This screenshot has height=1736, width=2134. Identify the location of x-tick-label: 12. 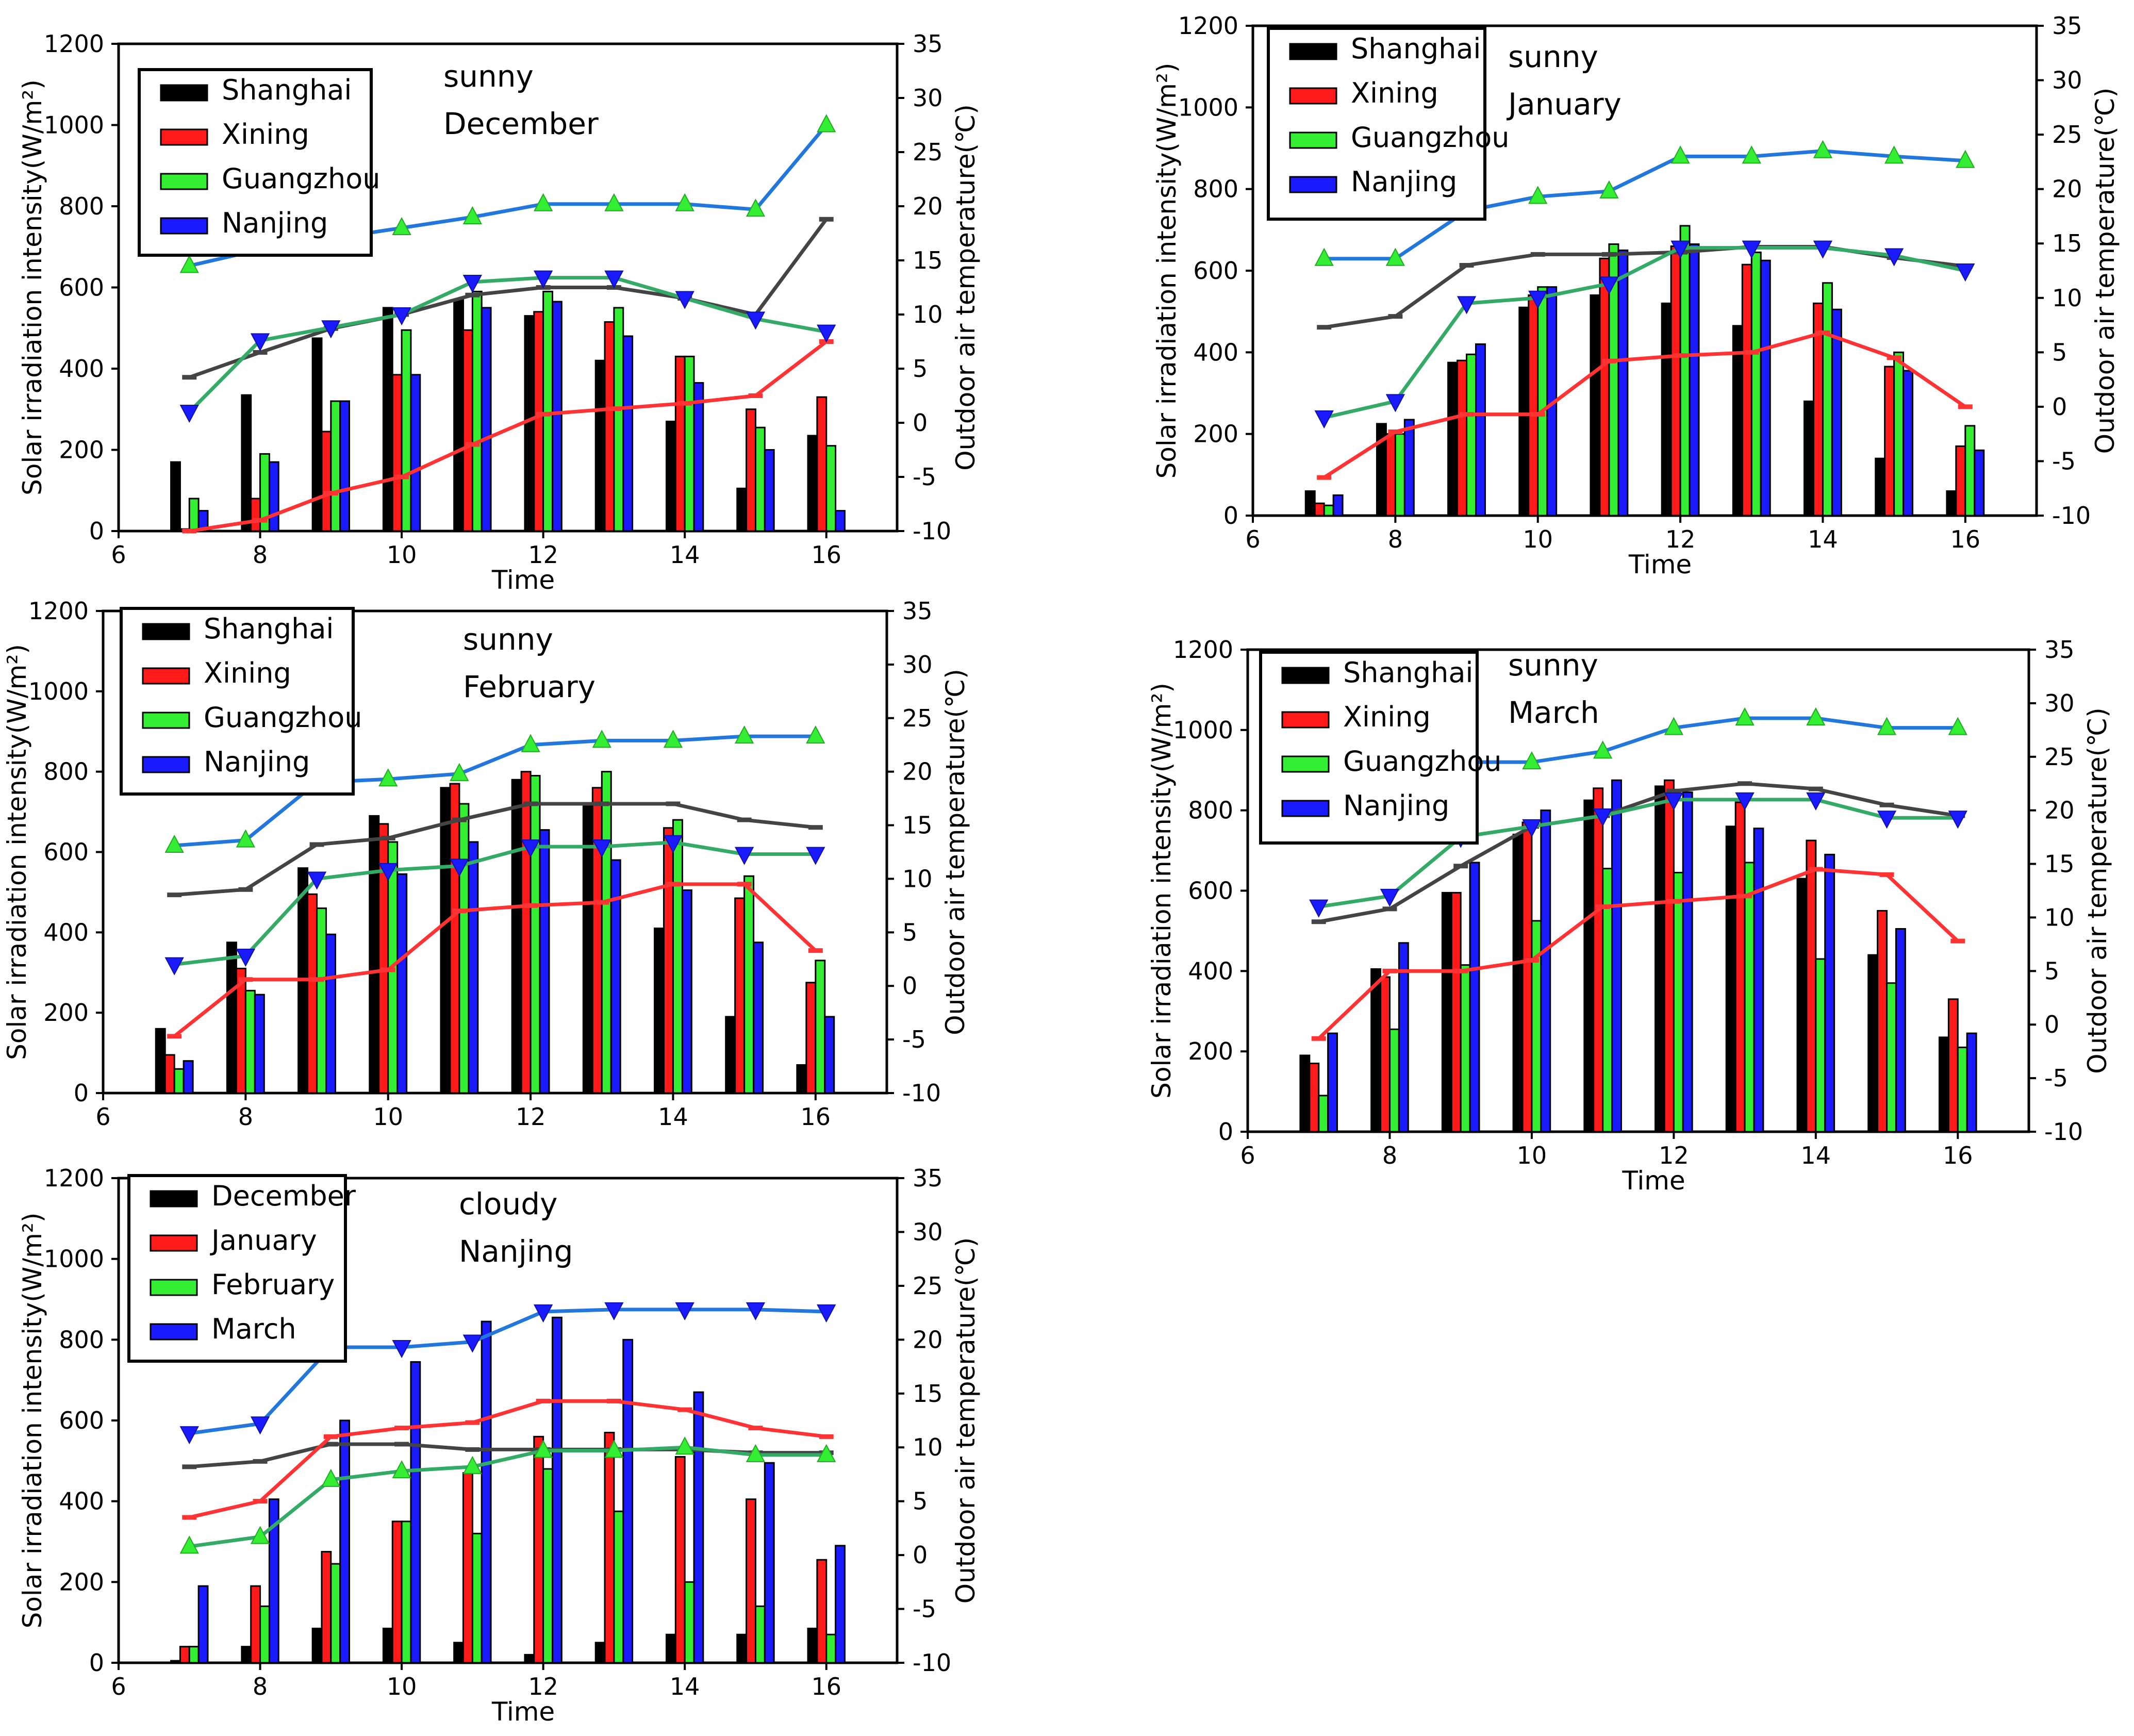
(531, 1117).